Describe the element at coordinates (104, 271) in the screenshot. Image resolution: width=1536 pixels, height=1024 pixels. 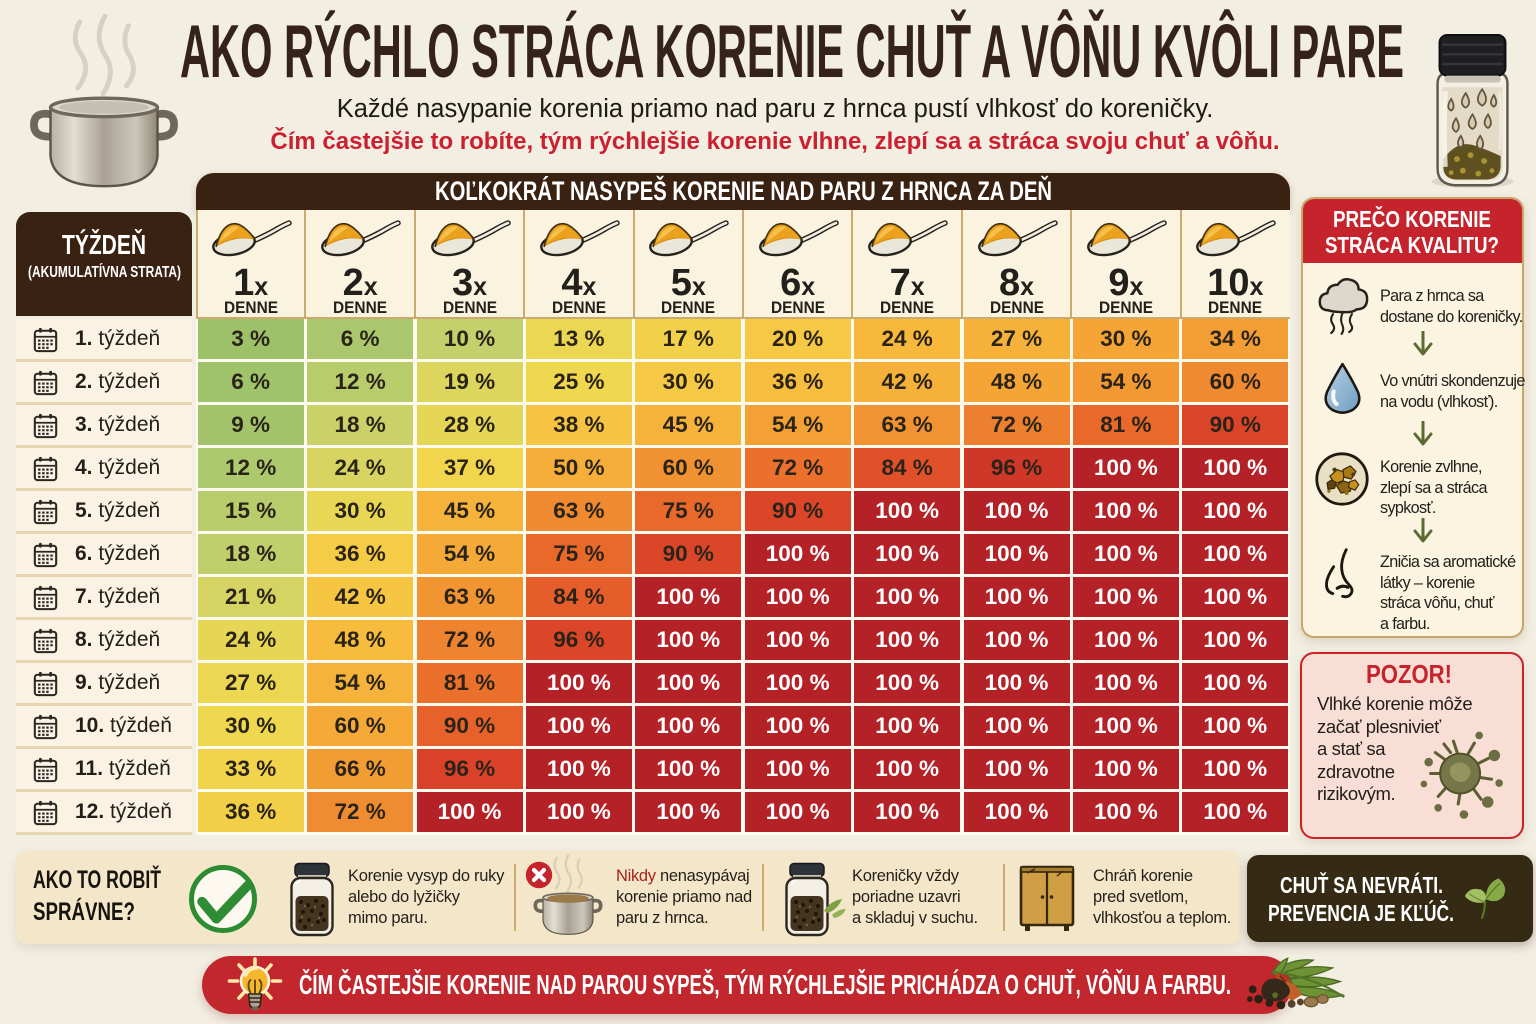
I see `svg-text: (AKUMULATÍVNA STRATA)` at that location.